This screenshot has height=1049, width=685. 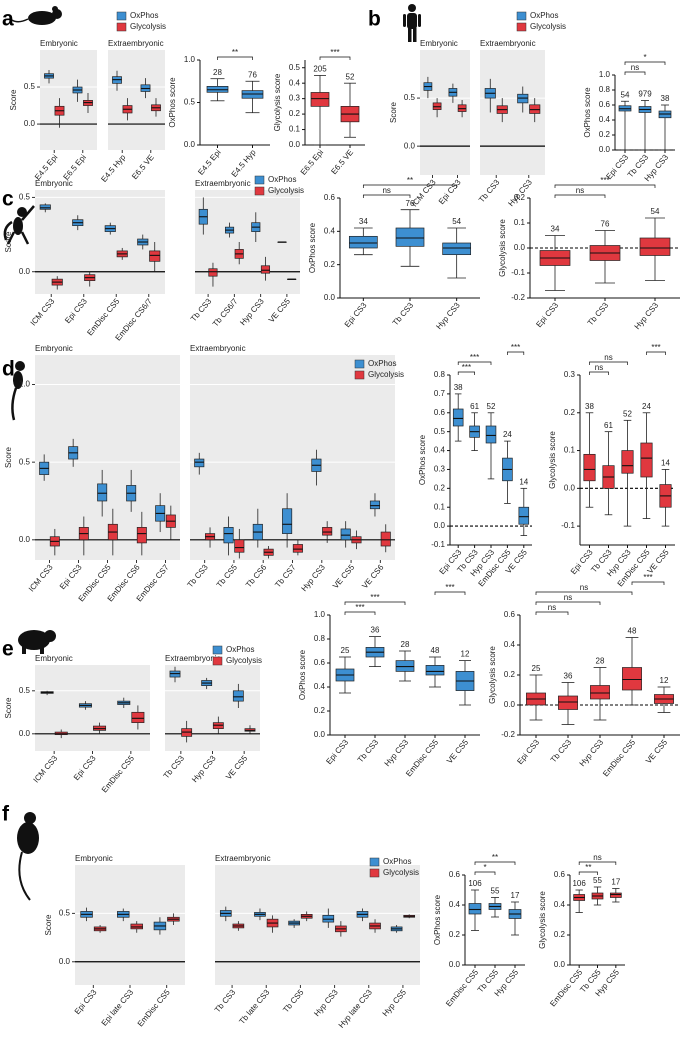 I want to click on y-tick-label: 0.8, so click(x=605, y=89).